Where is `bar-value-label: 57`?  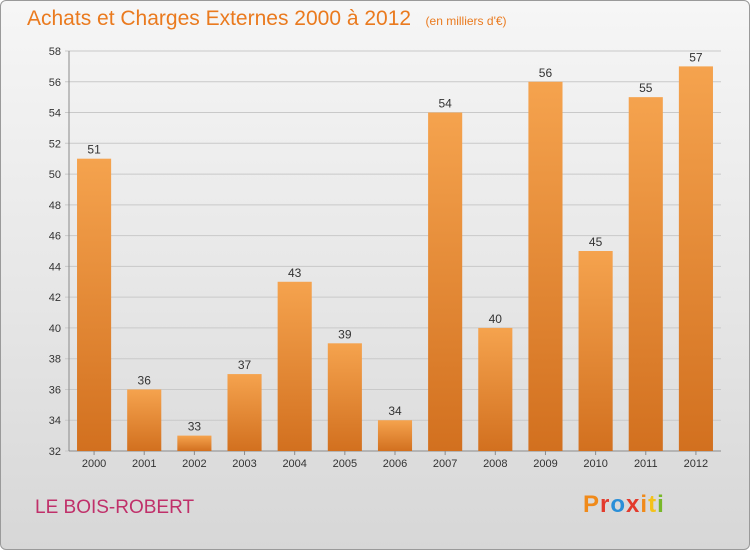
bar-value-label: 57 is located at coordinates (696, 57).